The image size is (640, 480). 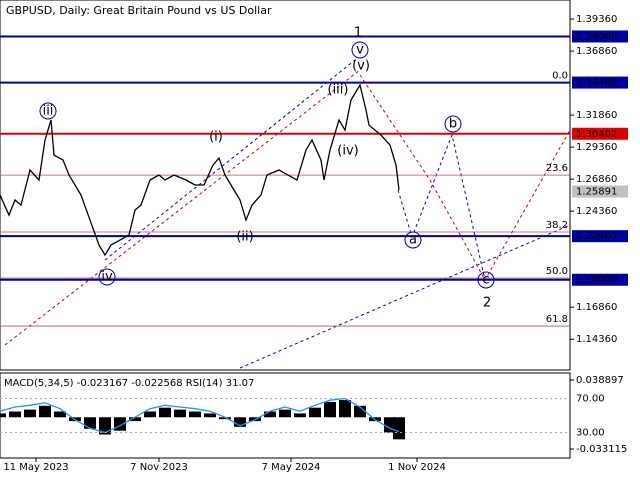 I want to click on fib-label: 38.2, so click(x=557, y=225).